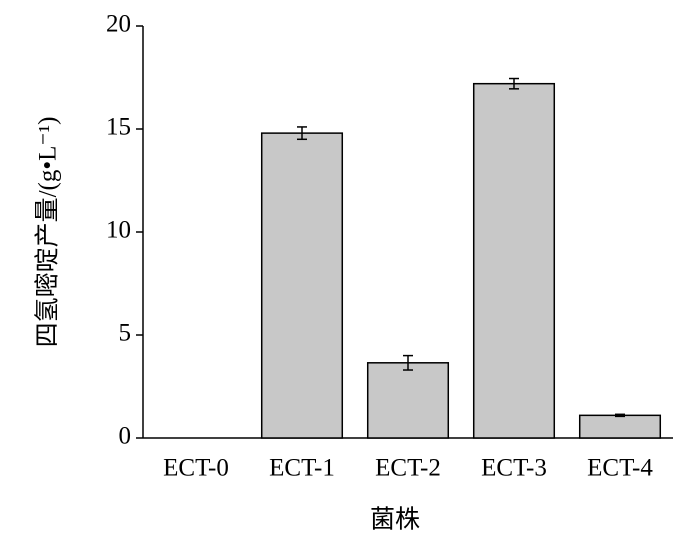  What do you see at coordinates (118, 127) in the screenshot?
I see `y-tick-label: 15` at bounding box center [118, 127].